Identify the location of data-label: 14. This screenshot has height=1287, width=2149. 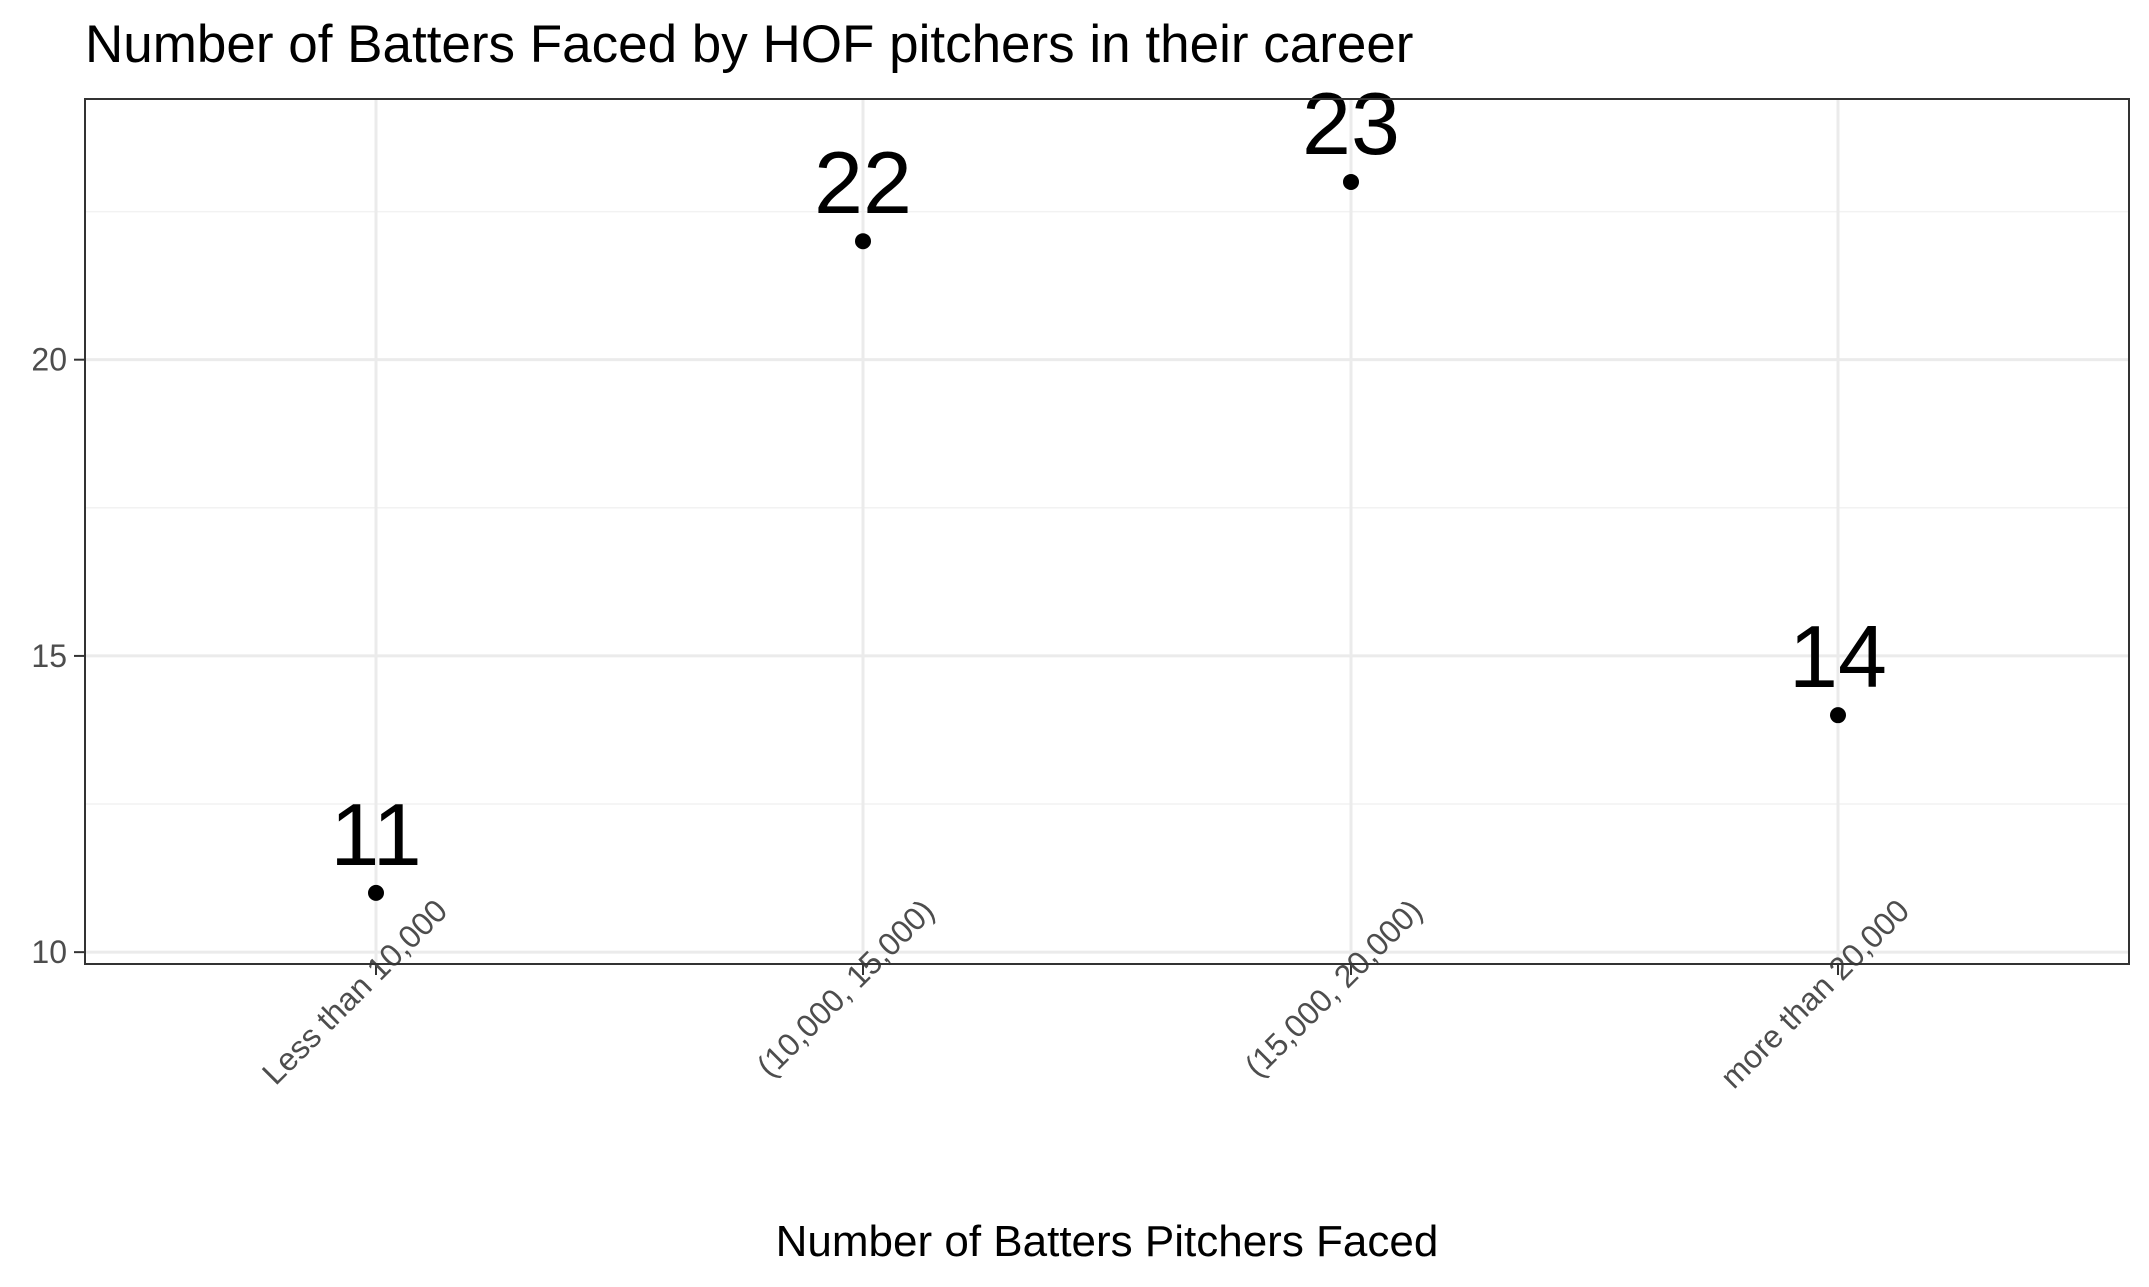
(1838, 656).